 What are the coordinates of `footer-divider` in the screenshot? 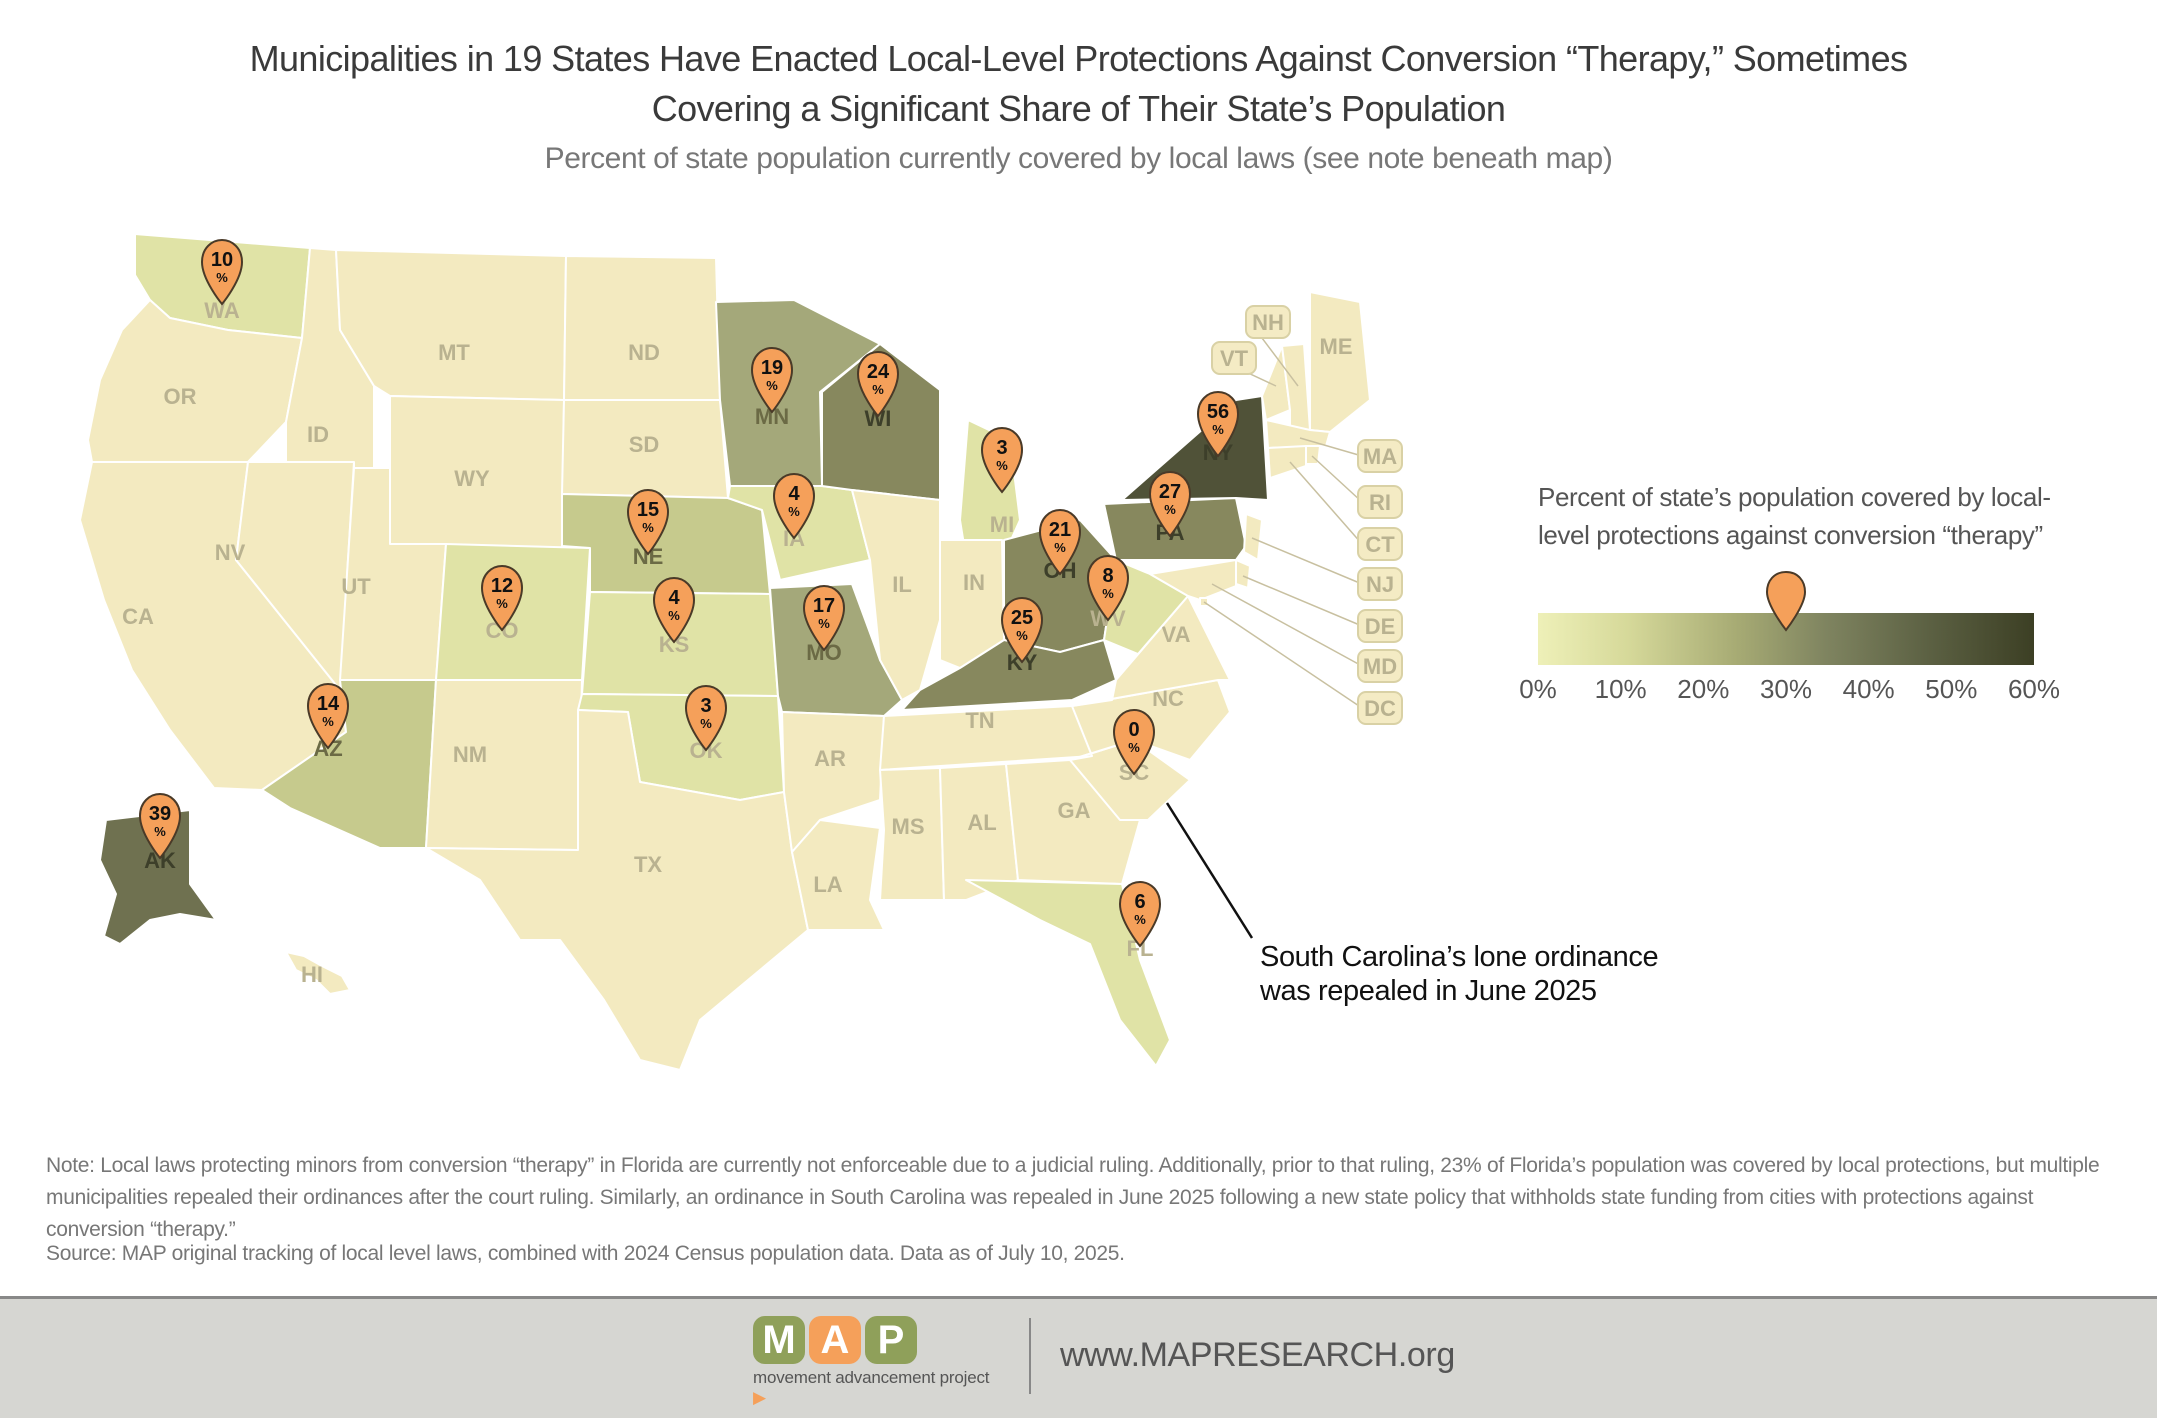 It's located at (1030, 1356).